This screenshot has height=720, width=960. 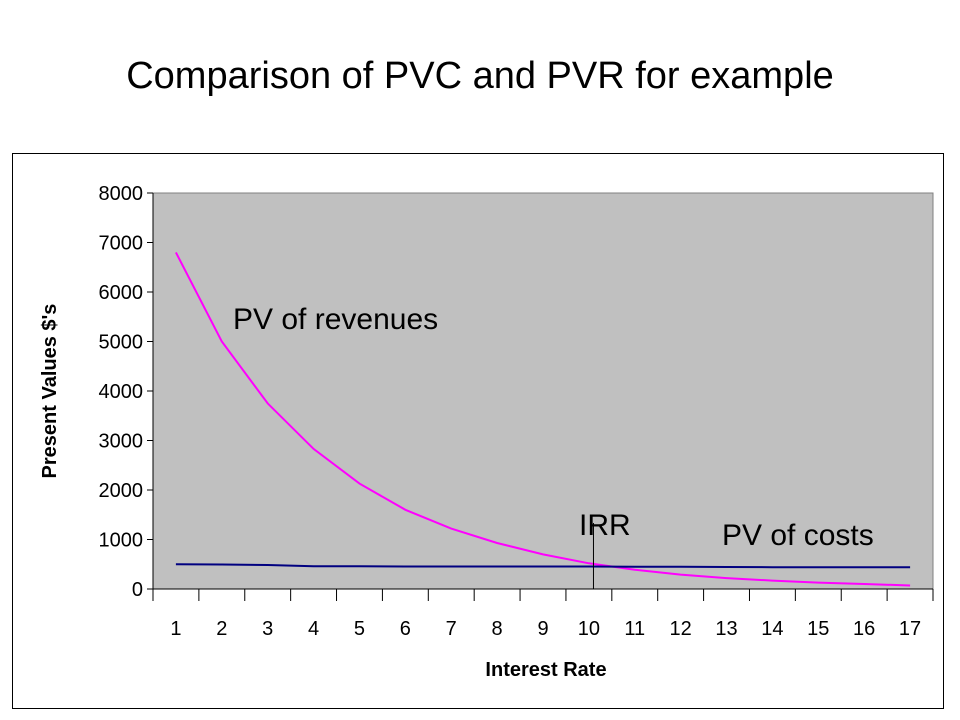 What do you see at coordinates (772, 629) in the screenshot?
I see `x-tick-label: 14` at bounding box center [772, 629].